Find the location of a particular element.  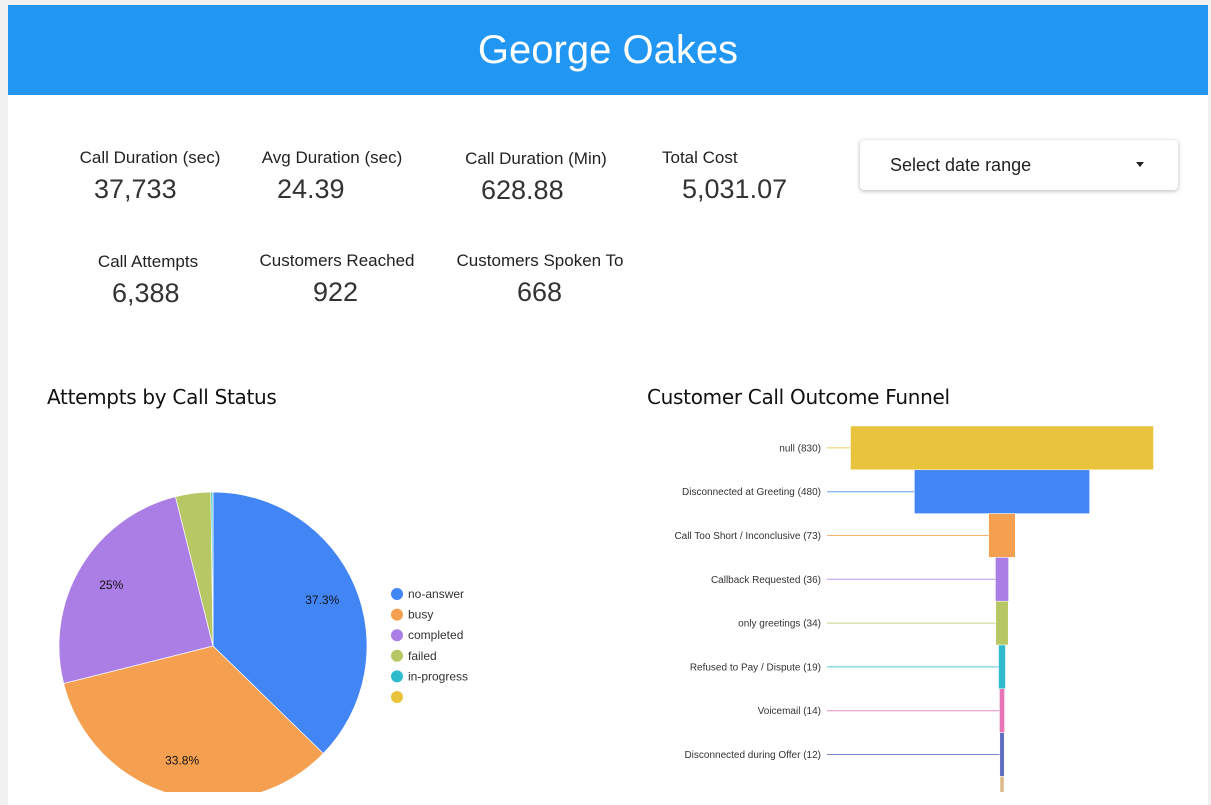

legend-label: no-answer is located at coordinates (436, 594).